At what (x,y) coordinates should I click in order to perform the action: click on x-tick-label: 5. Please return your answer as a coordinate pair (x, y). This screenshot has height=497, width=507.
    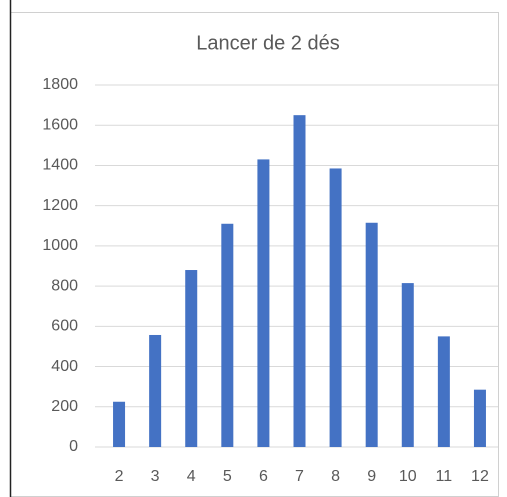
    Looking at the image, I should click on (227, 476).